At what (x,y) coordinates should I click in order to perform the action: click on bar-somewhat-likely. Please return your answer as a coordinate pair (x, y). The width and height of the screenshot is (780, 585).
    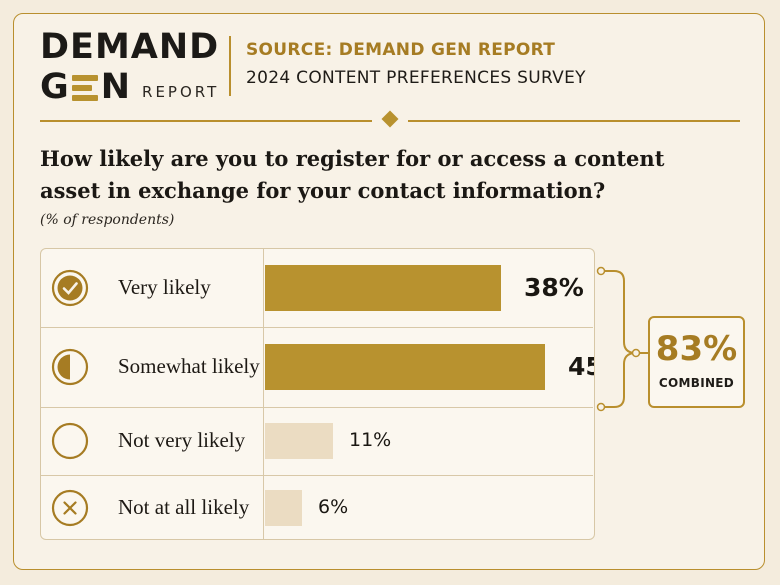
    Looking at the image, I should click on (405, 367).